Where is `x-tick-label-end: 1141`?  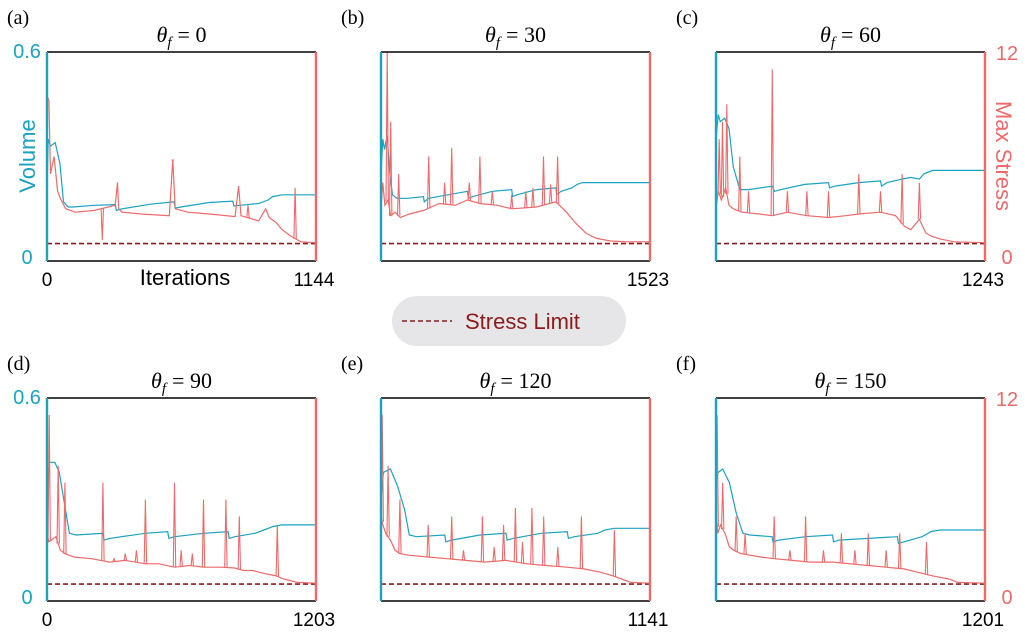 x-tick-label-end: 1141 is located at coordinates (648, 620).